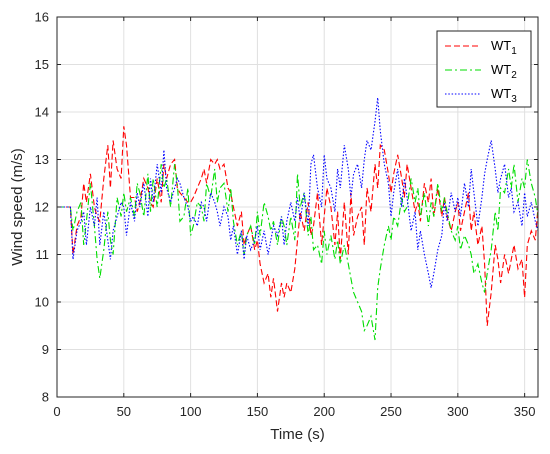  What do you see at coordinates (324, 411) in the screenshot?
I see `x-tick-label: 200` at bounding box center [324, 411].